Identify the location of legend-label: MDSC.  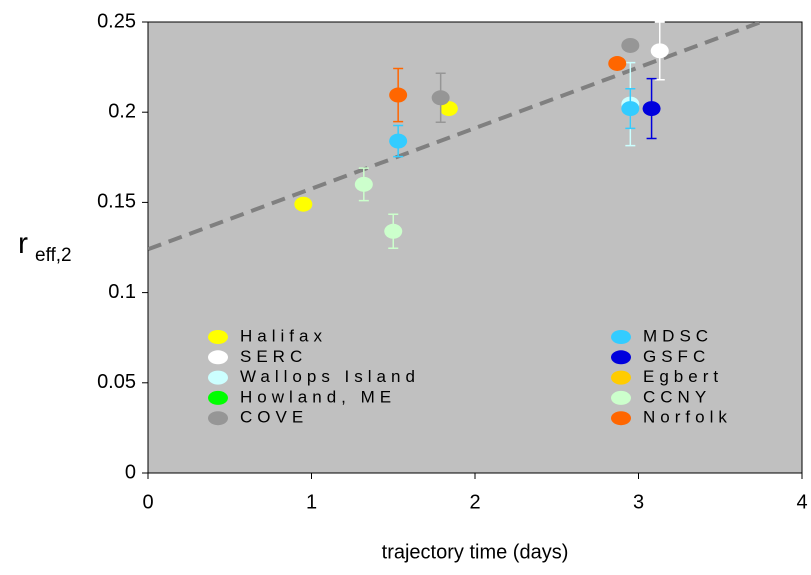
(678, 335).